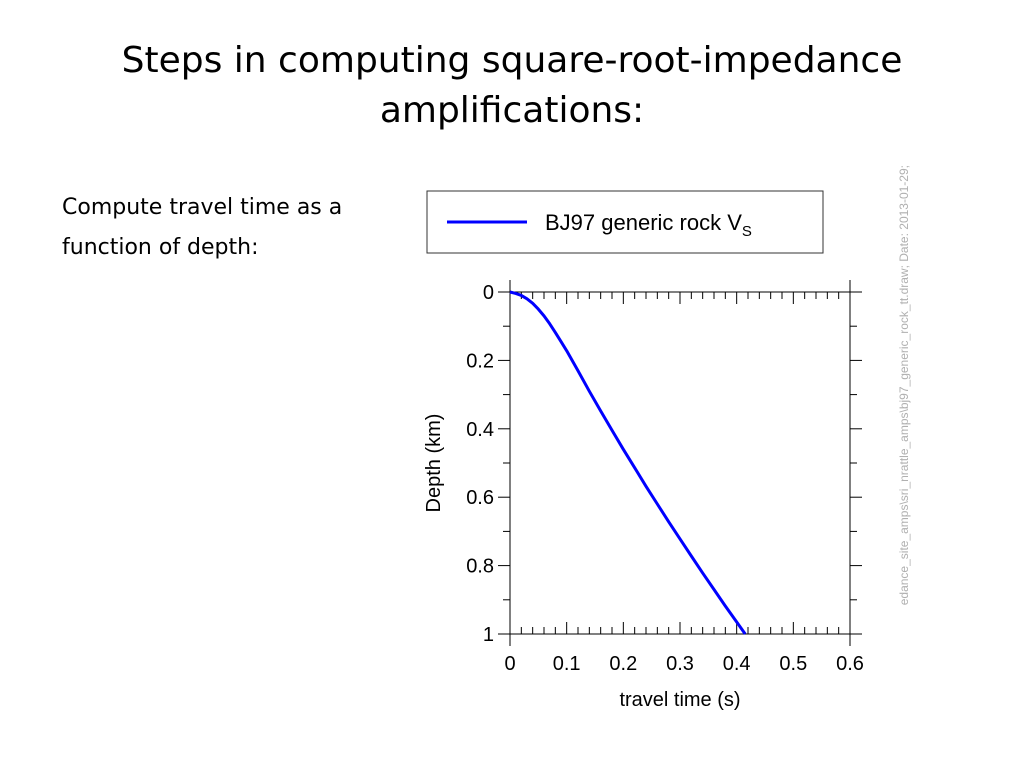 The image size is (1024, 768). What do you see at coordinates (480, 567) in the screenshot?
I see `y-tick-label: 0.8` at bounding box center [480, 567].